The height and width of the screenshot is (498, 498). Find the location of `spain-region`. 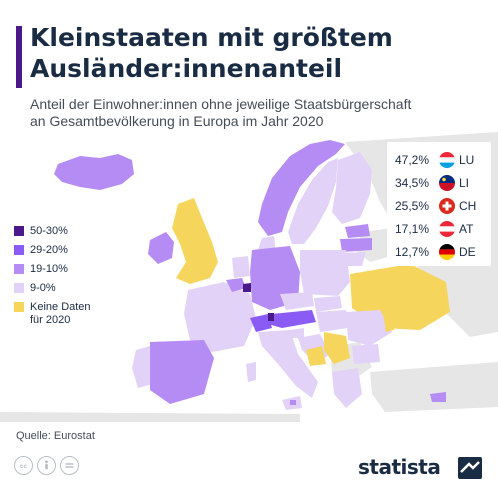

spain-region is located at coordinates (182, 372).